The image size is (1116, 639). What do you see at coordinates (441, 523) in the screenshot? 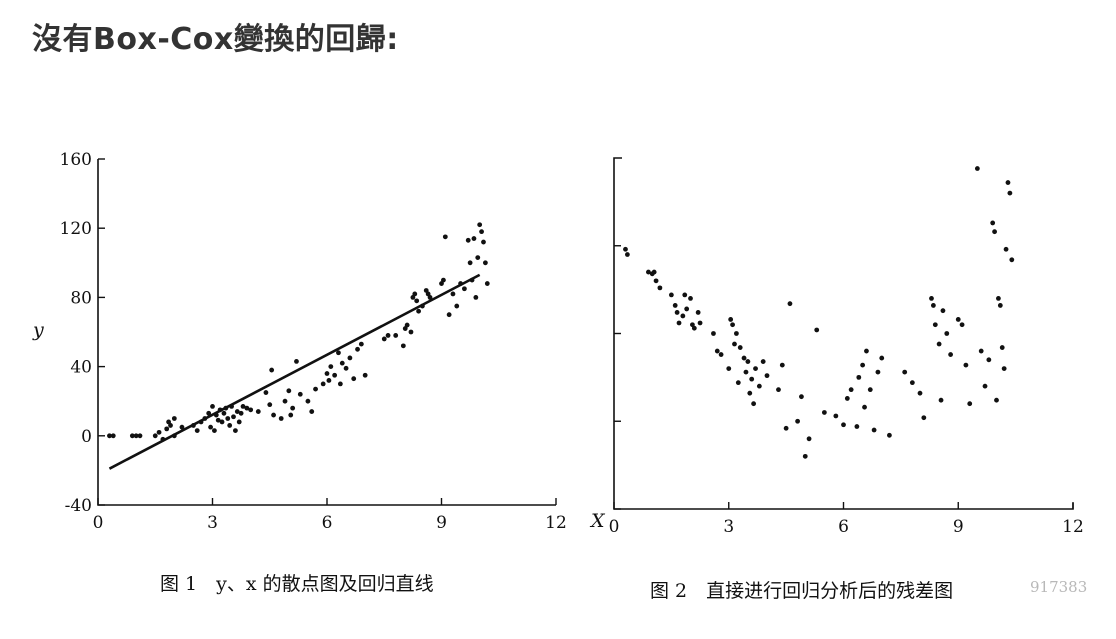
I see `x-tick-label: 9` at bounding box center [441, 523].